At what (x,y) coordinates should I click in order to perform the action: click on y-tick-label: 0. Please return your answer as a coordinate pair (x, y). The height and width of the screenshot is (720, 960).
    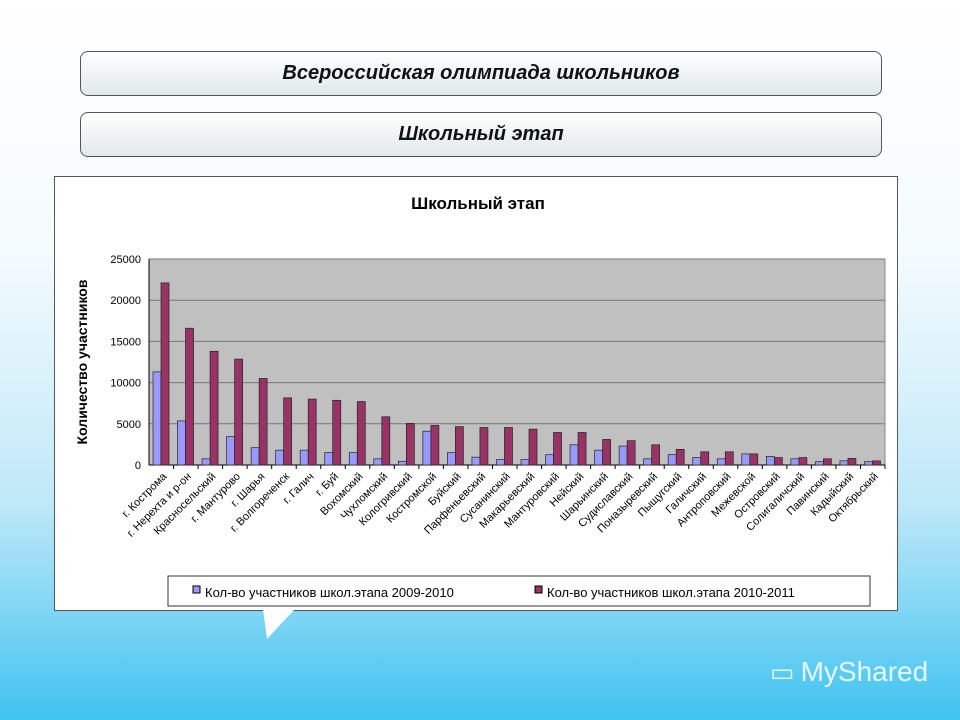
    Looking at the image, I should click on (138, 466).